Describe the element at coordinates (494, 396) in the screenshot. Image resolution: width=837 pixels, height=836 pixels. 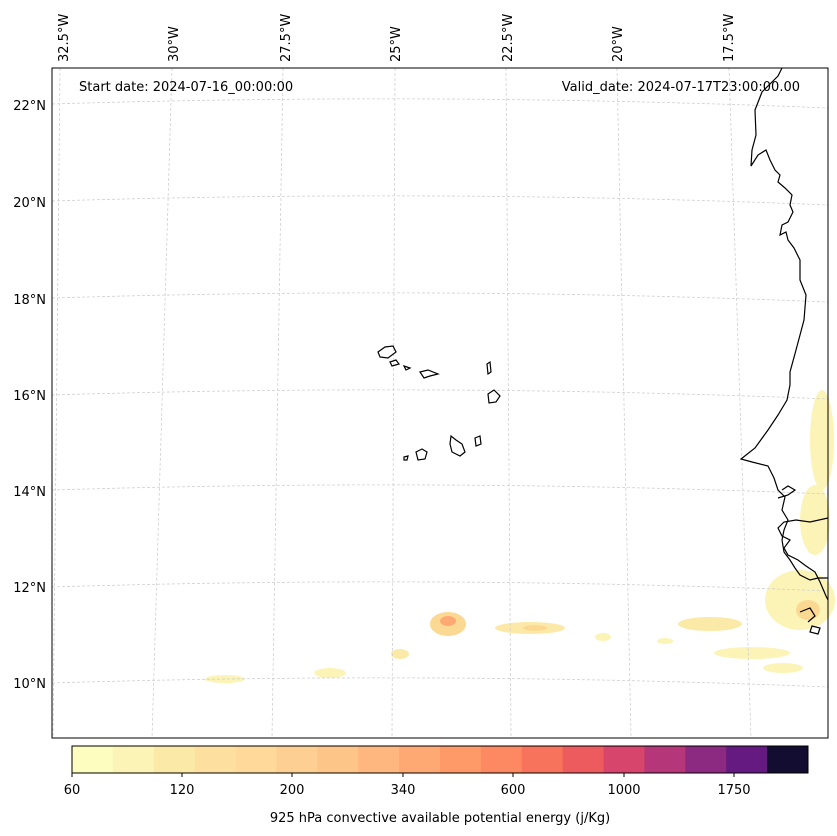
I see `island-boa-vista` at that location.